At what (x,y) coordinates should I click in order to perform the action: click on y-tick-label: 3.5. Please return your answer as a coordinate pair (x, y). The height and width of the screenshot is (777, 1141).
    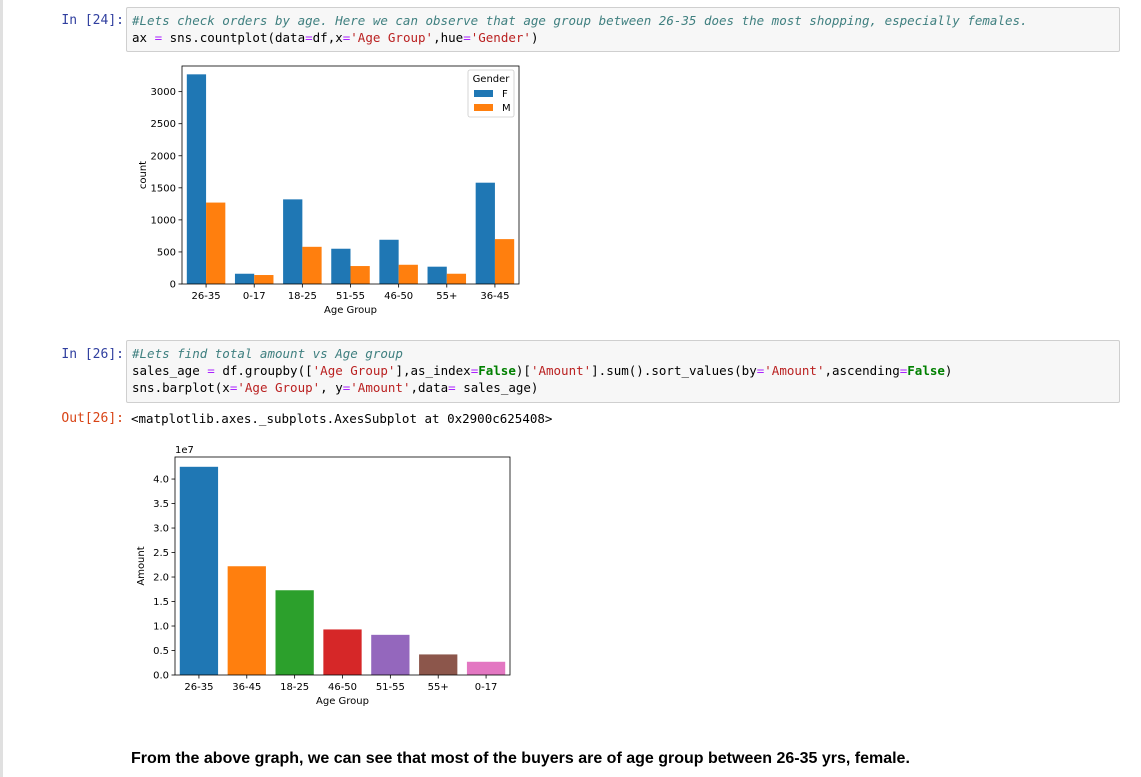
    Looking at the image, I should click on (161, 504).